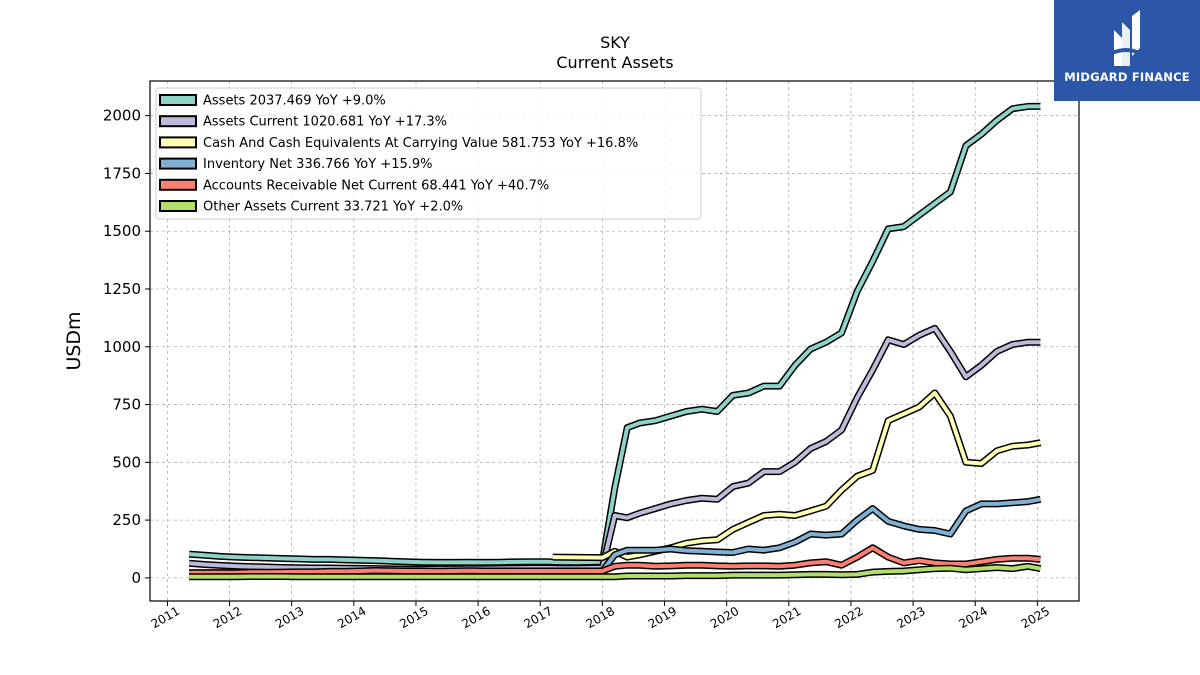  I want to click on x-tick-label: 2014, so click(351, 617).